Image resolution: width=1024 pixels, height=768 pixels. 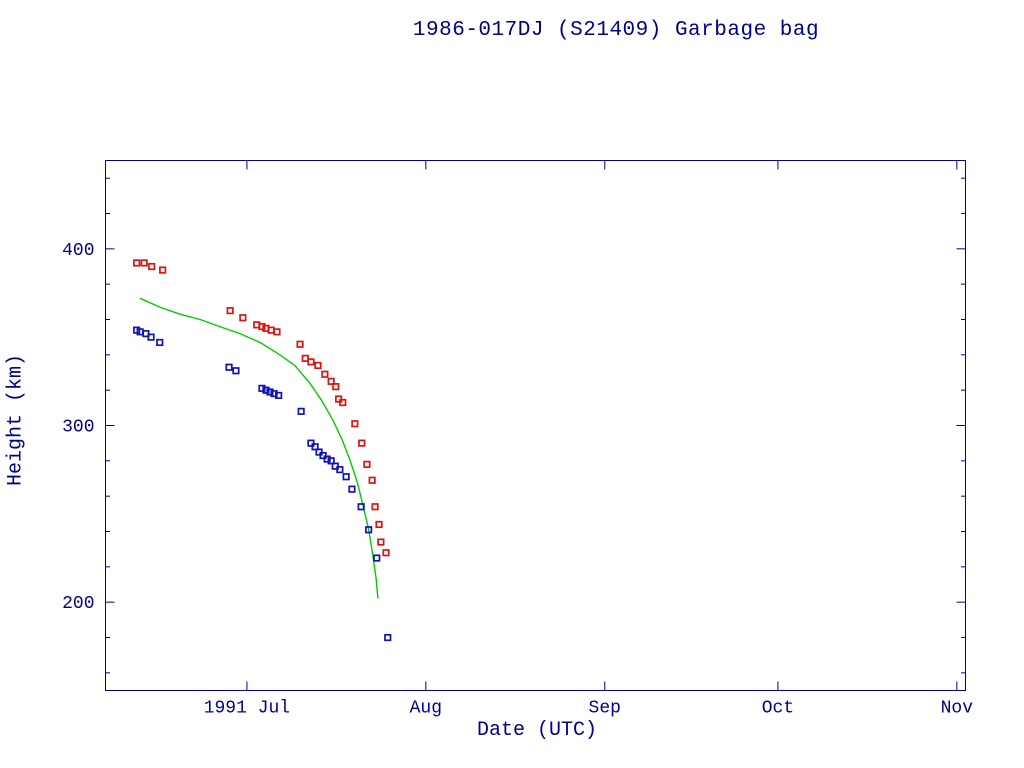 I want to click on x-tick-label: Aug, so click(x=426, y=709).